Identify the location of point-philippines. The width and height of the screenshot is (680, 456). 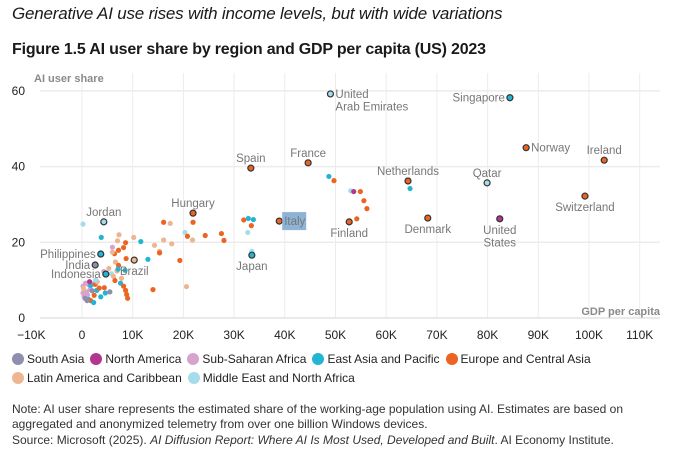
(101, 254).